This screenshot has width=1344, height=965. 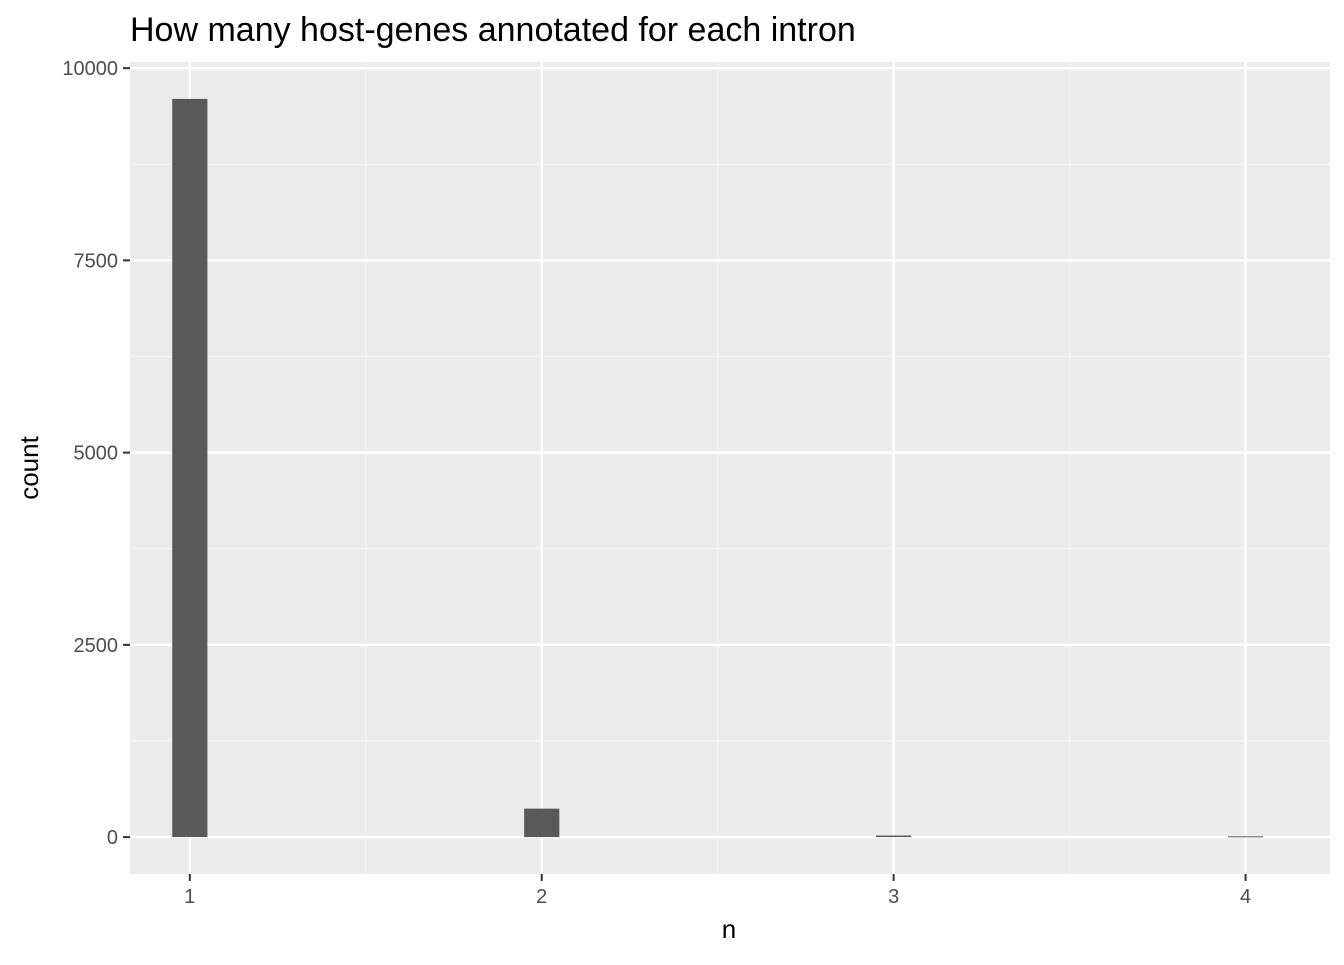 I want to click on y-tick-label: 2500, so click(x=96, y=646).